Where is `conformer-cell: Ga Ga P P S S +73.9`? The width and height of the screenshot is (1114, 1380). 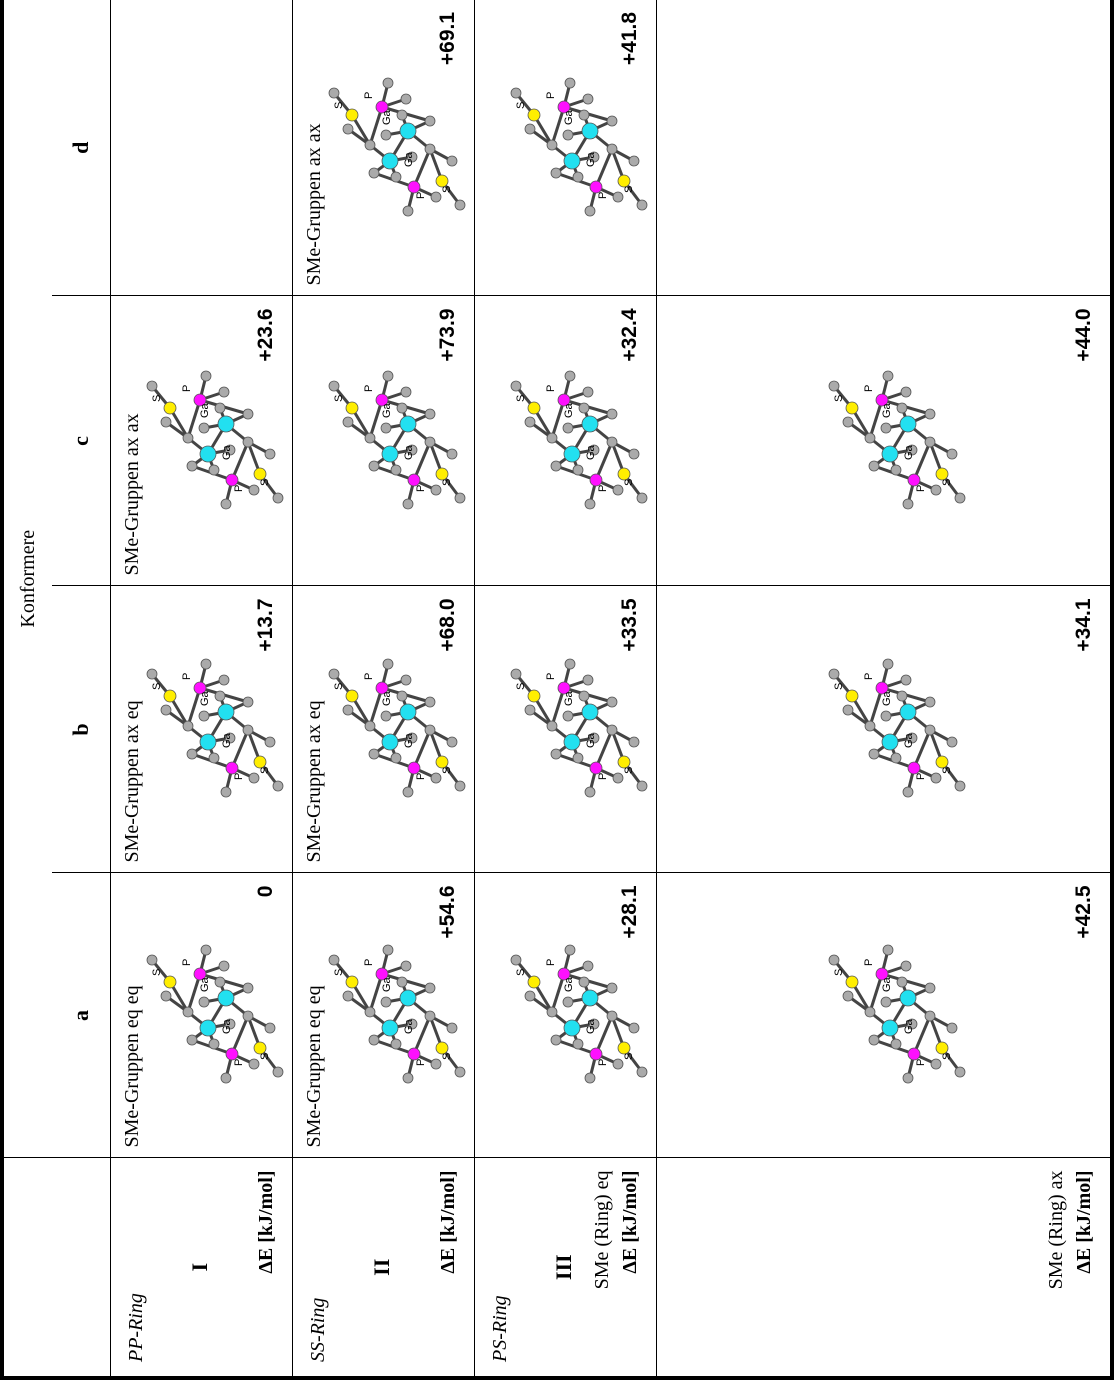 conformer-cell: Ga Ga P P S S +73.9 is located at coordinates (383, 441).